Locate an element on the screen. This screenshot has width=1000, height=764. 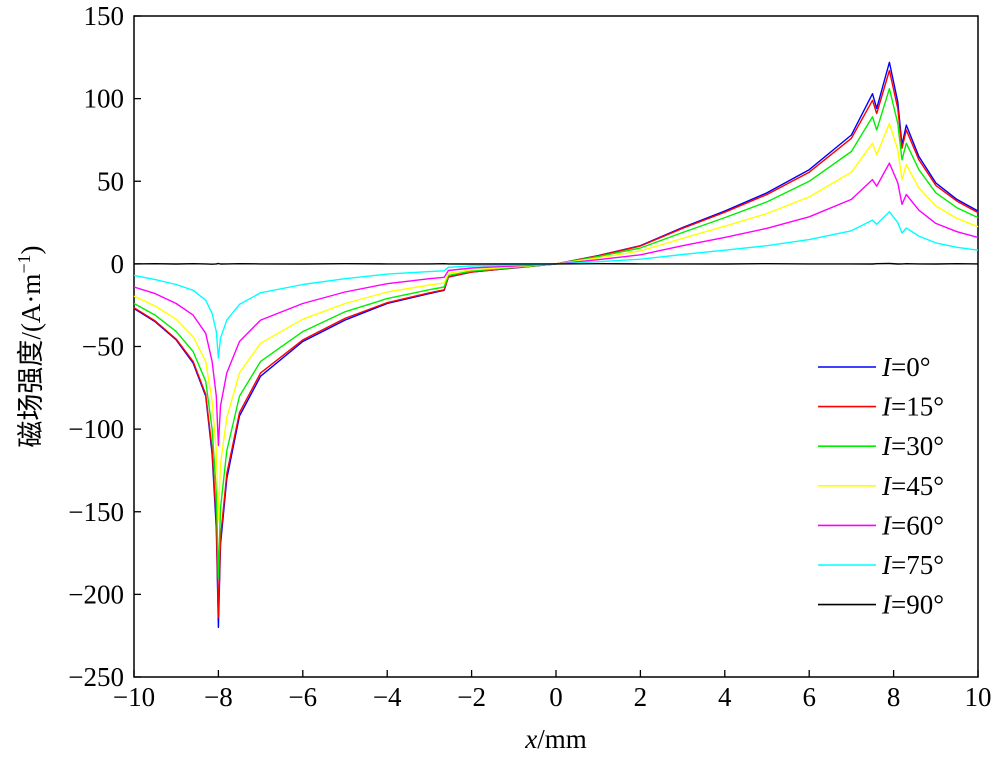
legend-item: I=45° is located at coordinates (881, 486).